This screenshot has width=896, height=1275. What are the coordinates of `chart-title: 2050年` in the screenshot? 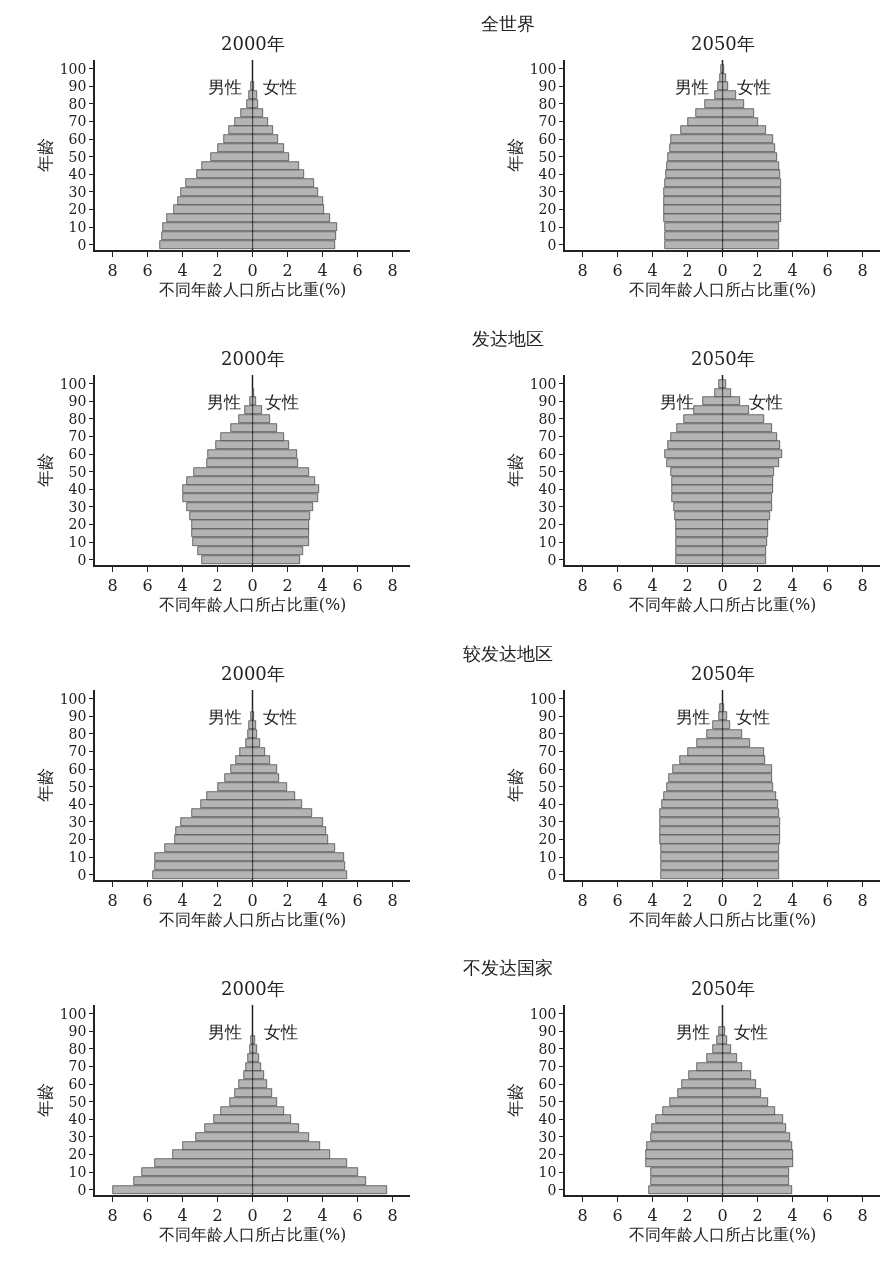 It's located at (723, 988).